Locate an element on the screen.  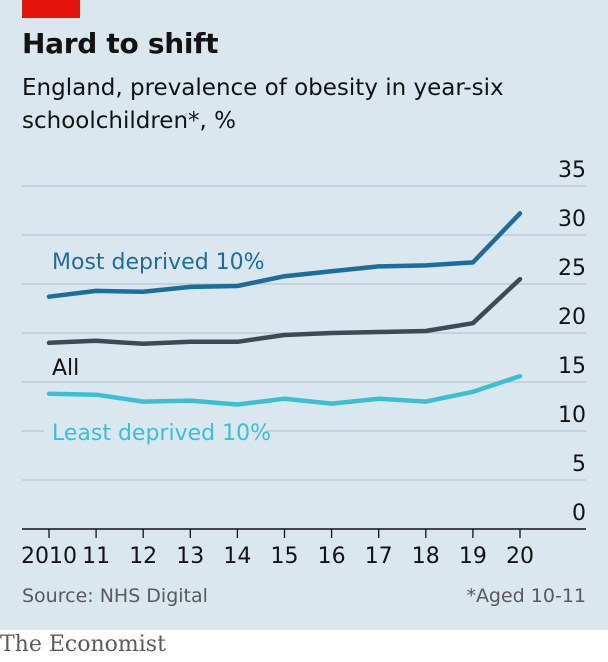
y-tick-label: 5 is located at coordinates (579, 464).